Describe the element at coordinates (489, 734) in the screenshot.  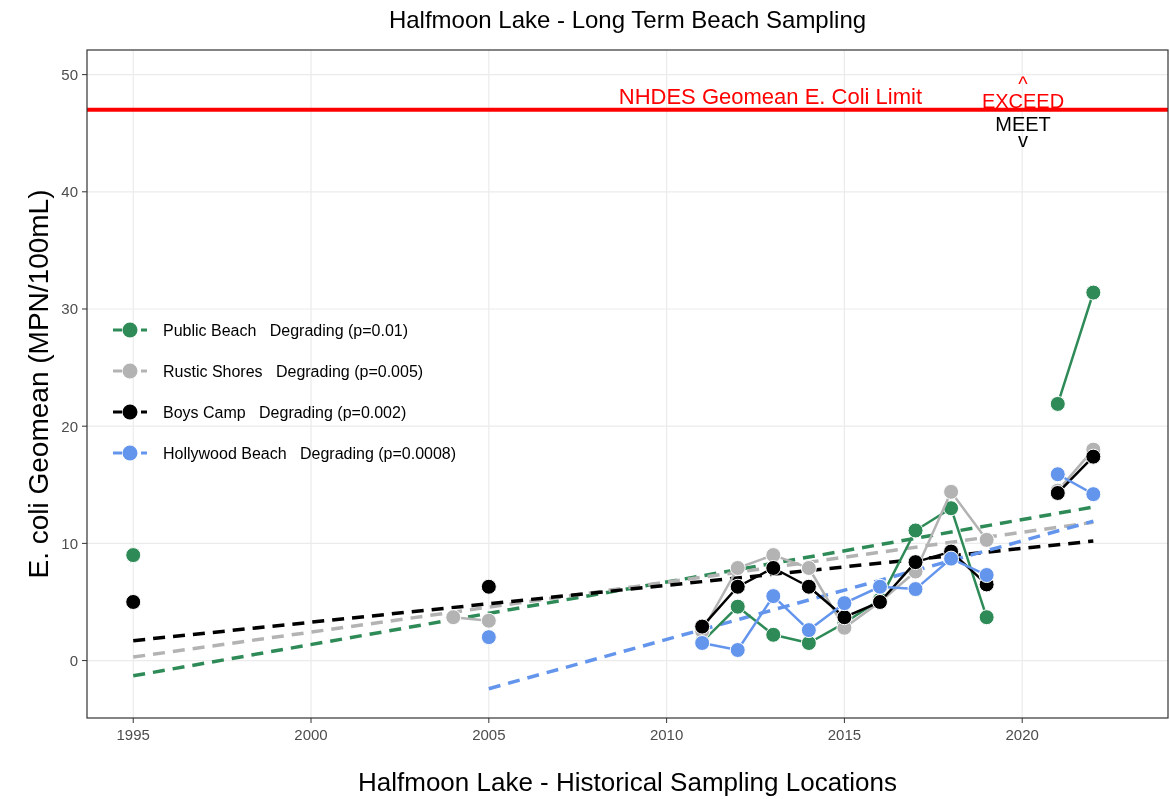
I see `x-tick-label: 2005` at that location.